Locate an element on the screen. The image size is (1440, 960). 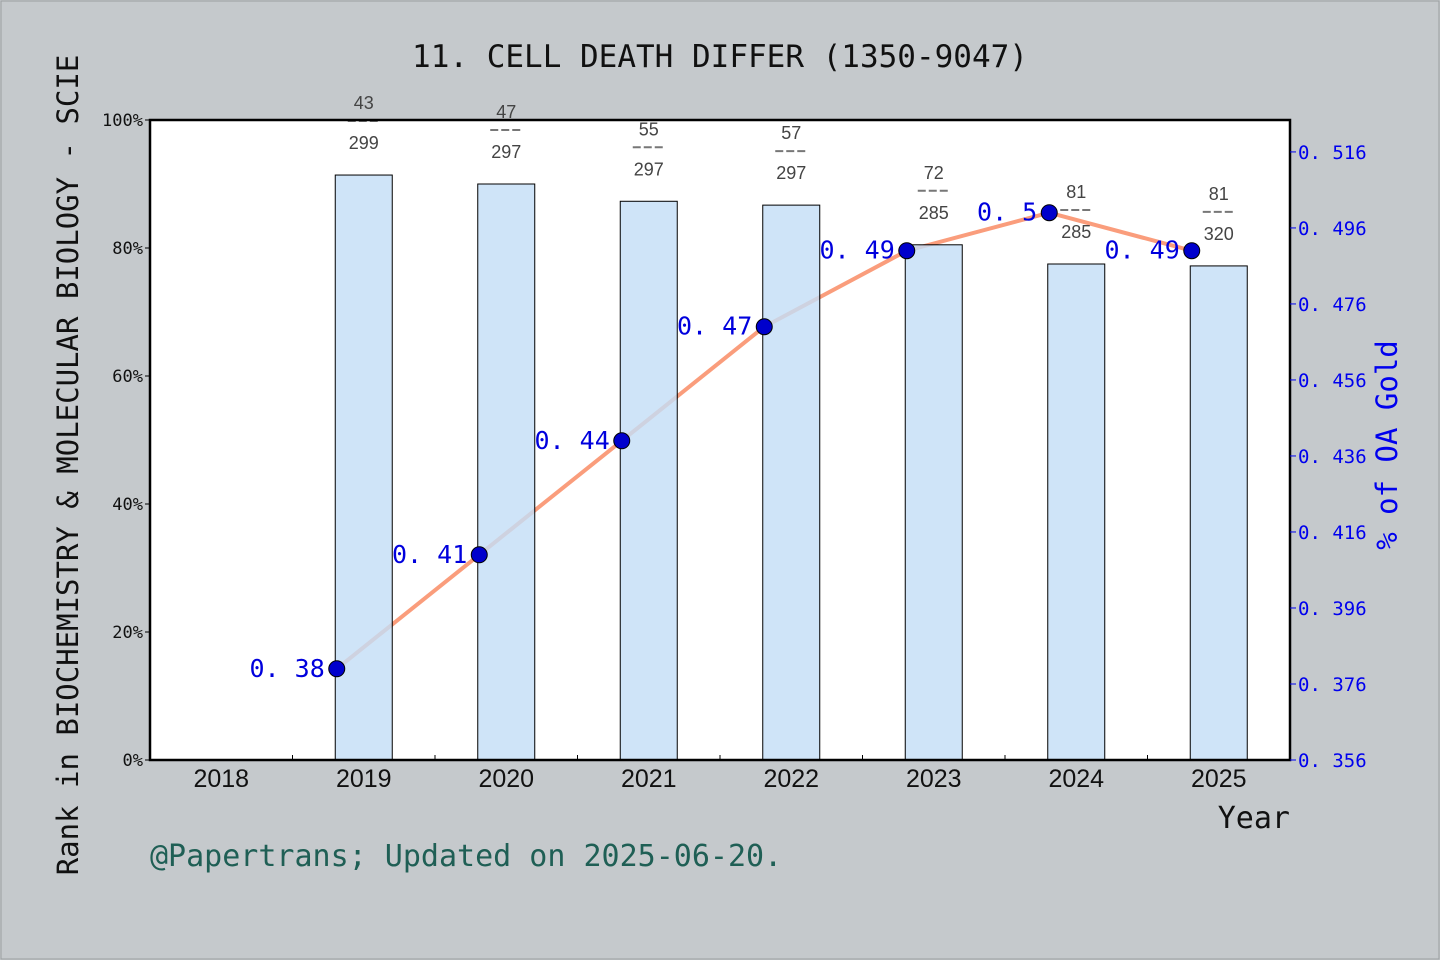
x-tick-label: 2021 is located at coordinates (649, 779).